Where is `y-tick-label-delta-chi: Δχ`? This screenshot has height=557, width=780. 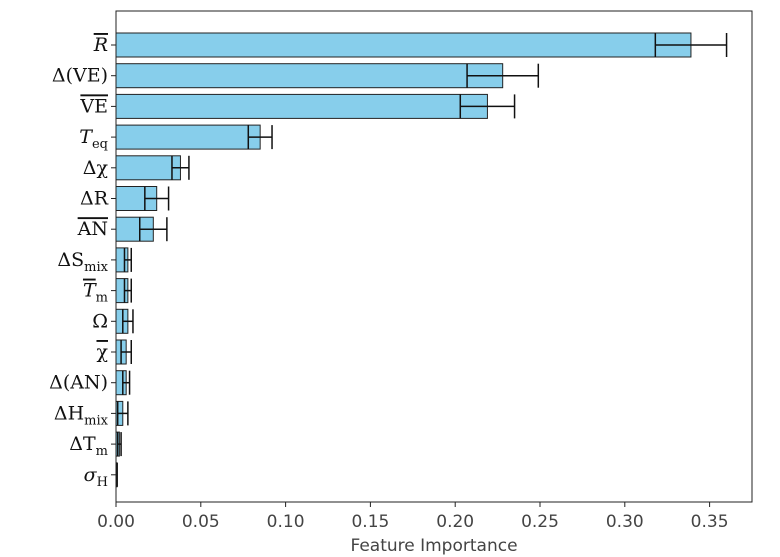
y-tick-label-delta-chi: Δχ is located at coordinates (96, 168).